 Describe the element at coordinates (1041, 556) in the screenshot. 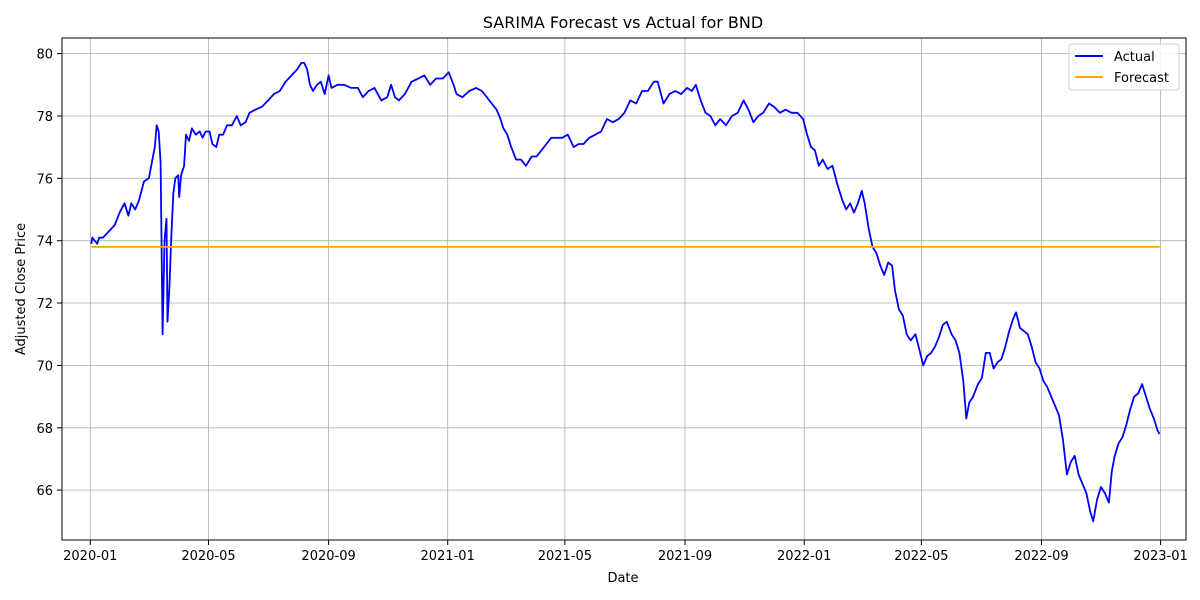

I see `x-tick-label: 2022-09` at that location.